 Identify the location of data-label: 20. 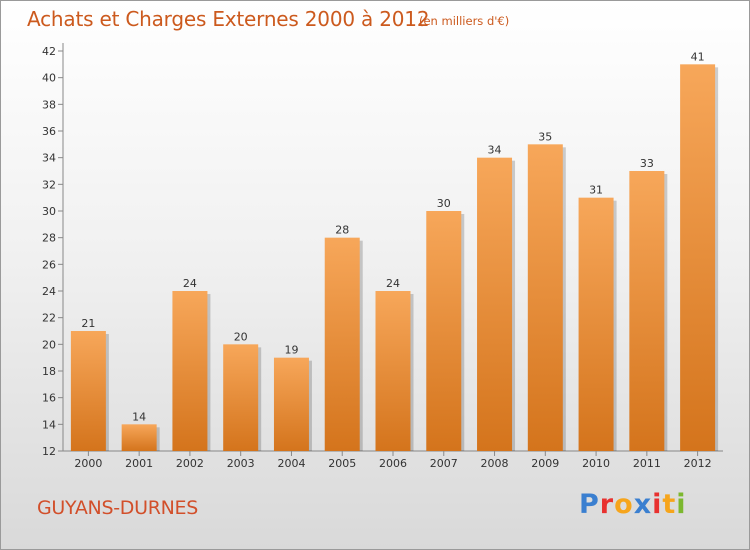
(241, 336).